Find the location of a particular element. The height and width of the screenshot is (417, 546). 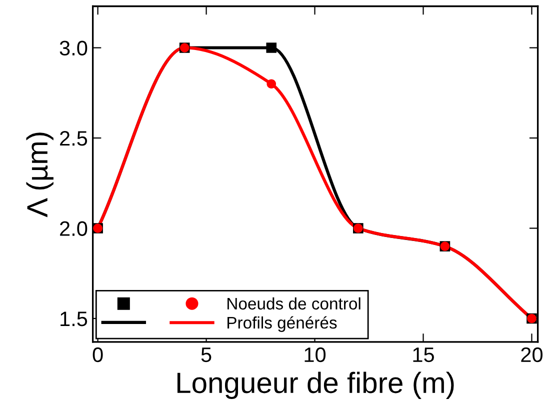

x-axis-title: Longueur de fibre (m) is located at coordinates (315, 385).